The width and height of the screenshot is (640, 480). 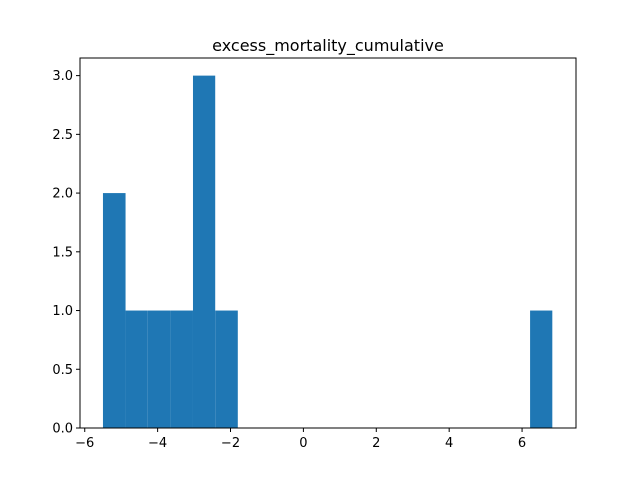 I want to click on x-tick-label: −6, so click(x=84, y=443).